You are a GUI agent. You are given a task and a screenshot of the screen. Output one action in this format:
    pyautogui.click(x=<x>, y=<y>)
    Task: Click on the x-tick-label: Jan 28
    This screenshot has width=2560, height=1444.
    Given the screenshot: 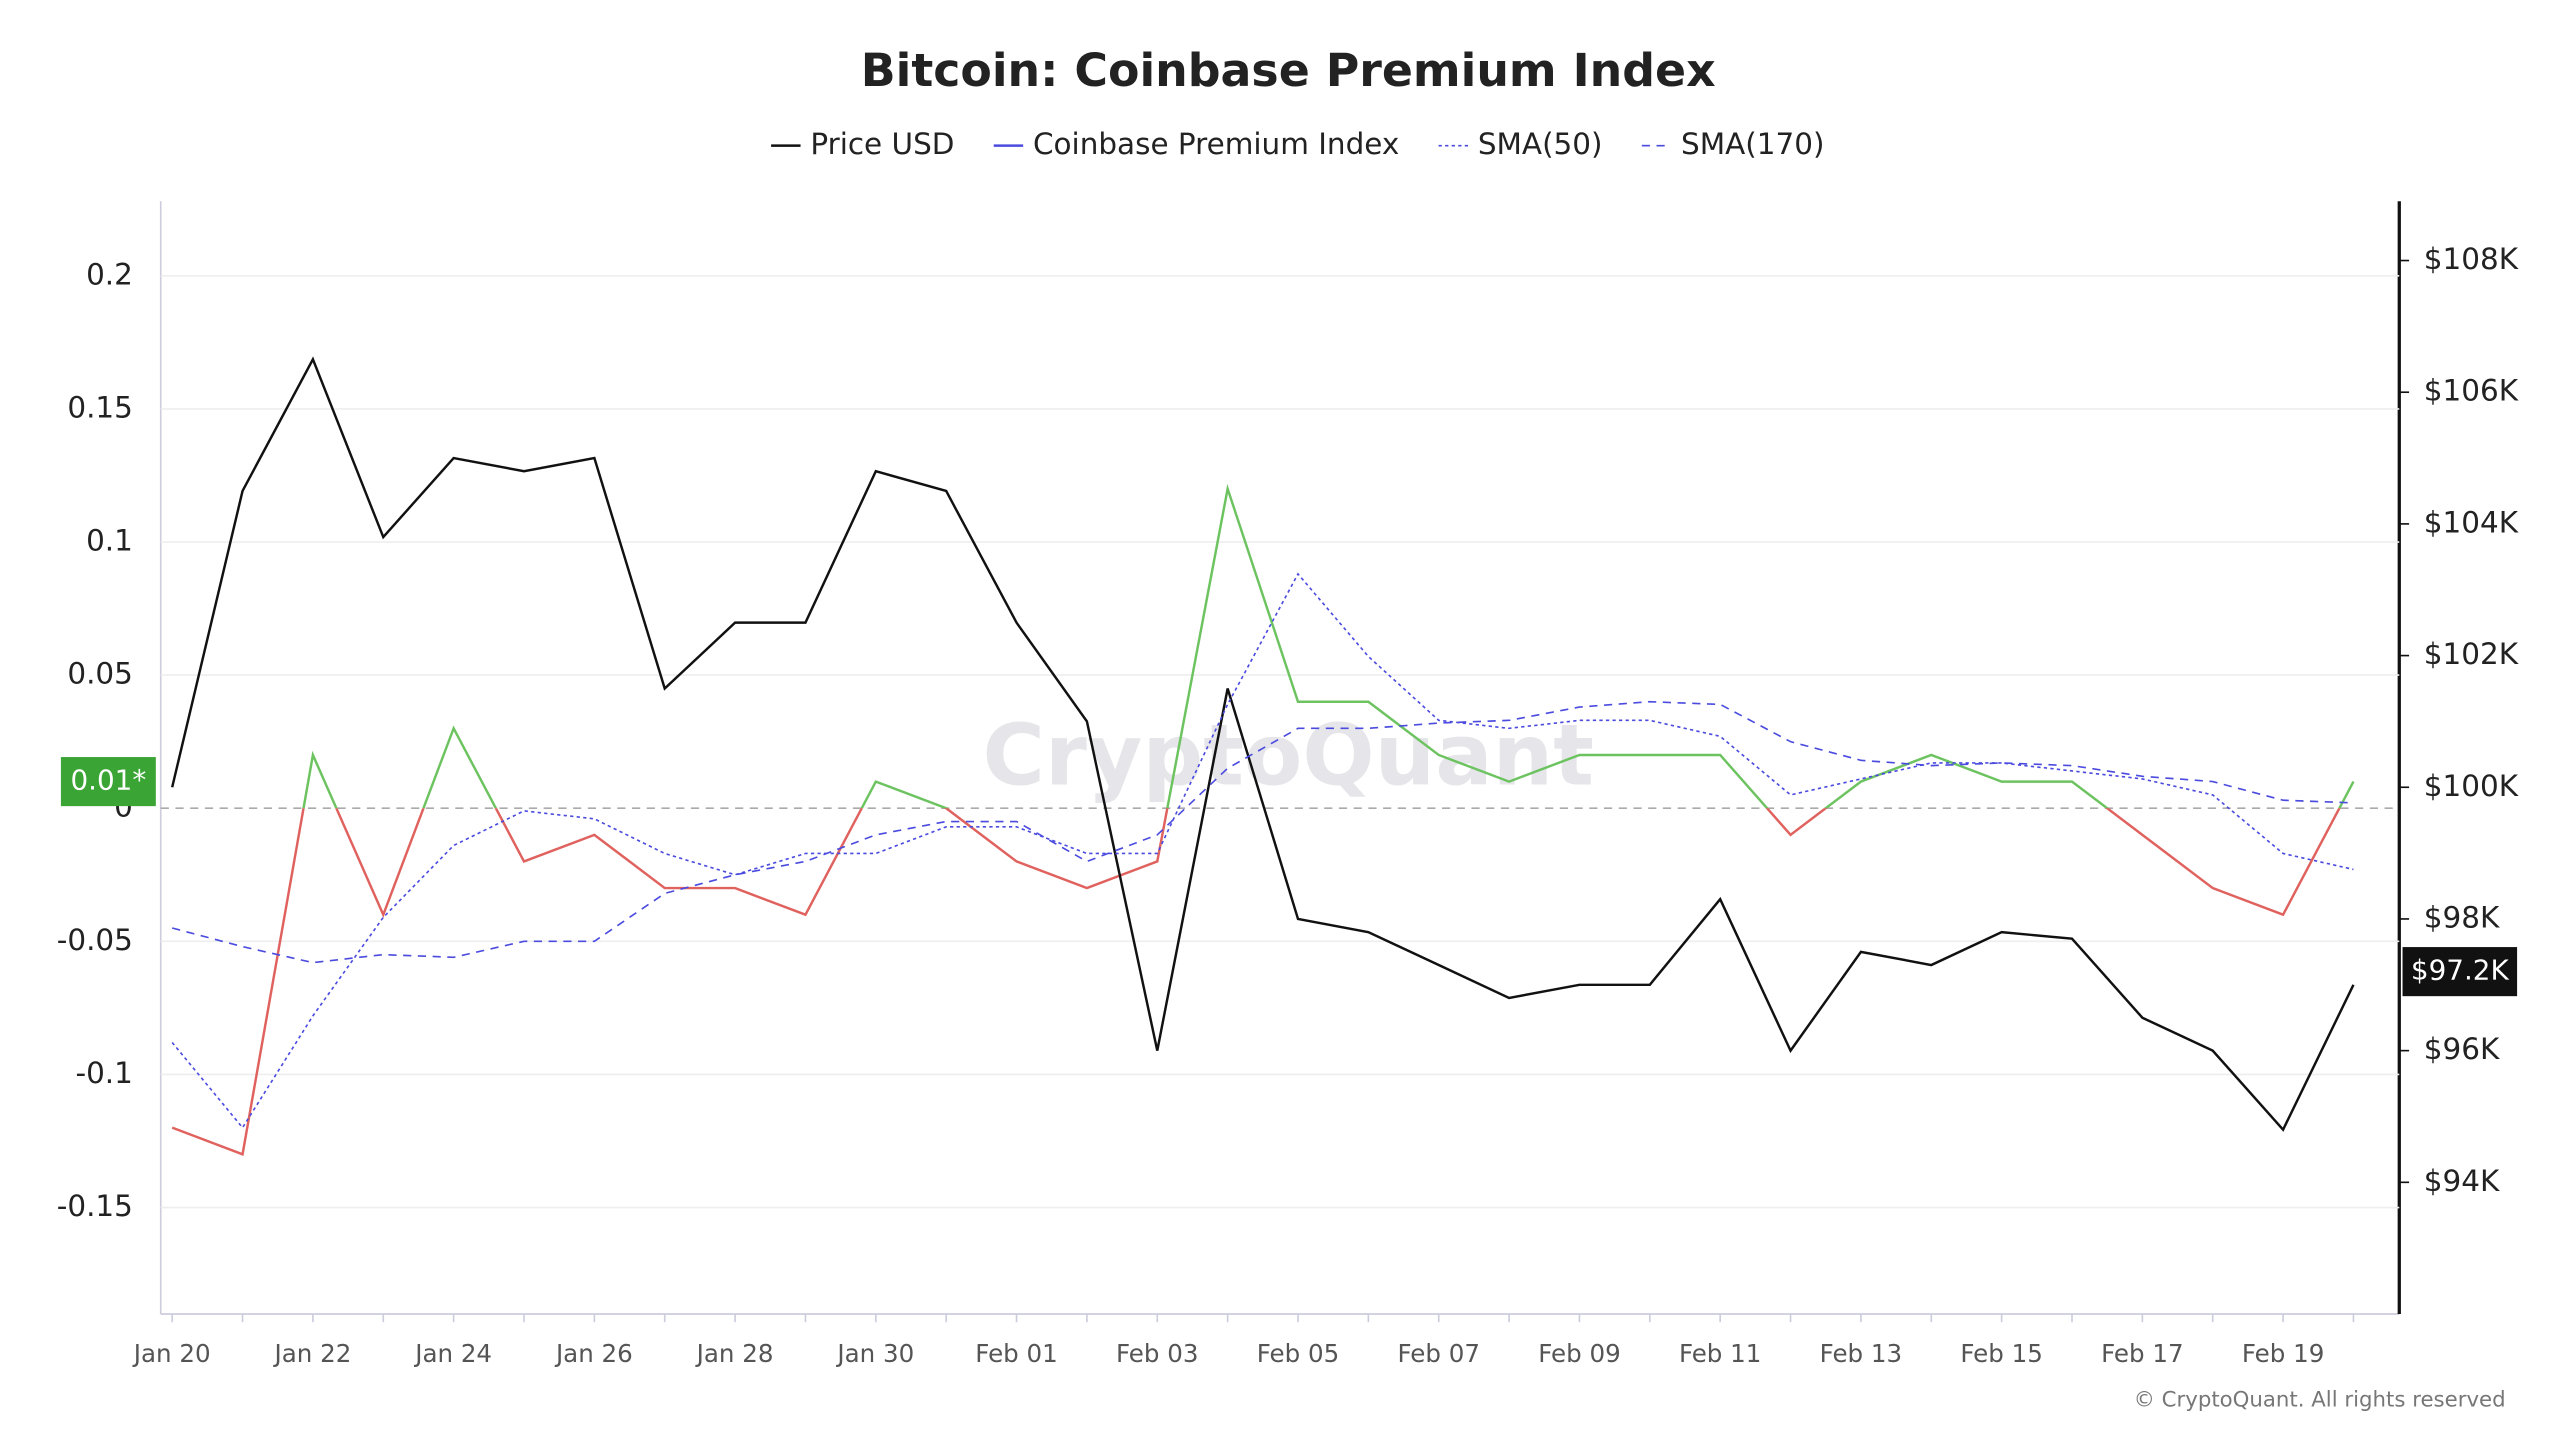 What is the action you would take?
    pyautogui.click(x=734, y=1353)
    